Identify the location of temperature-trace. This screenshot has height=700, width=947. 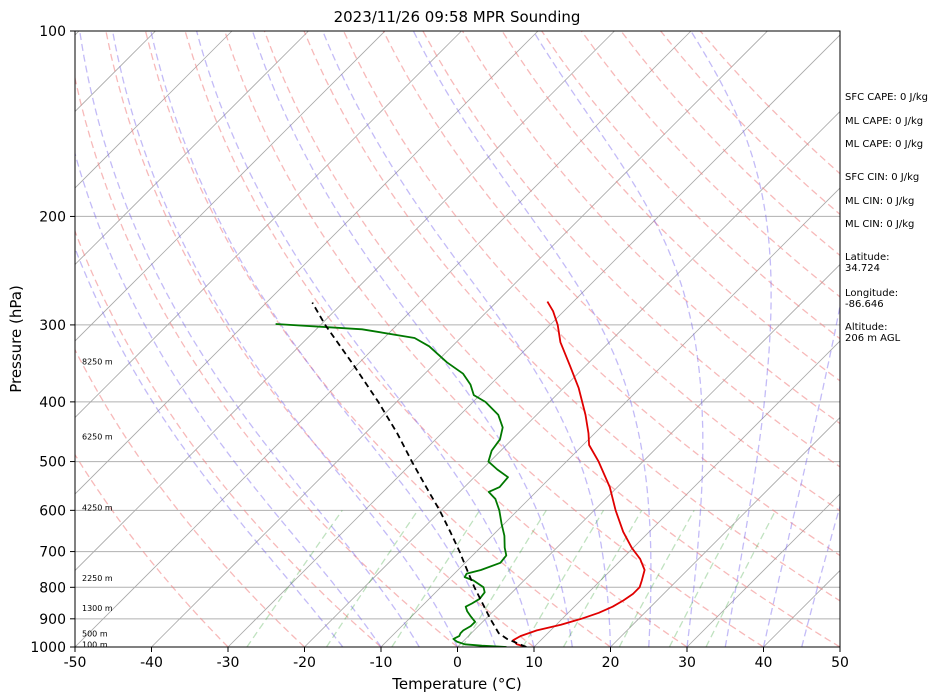
(579, 474).